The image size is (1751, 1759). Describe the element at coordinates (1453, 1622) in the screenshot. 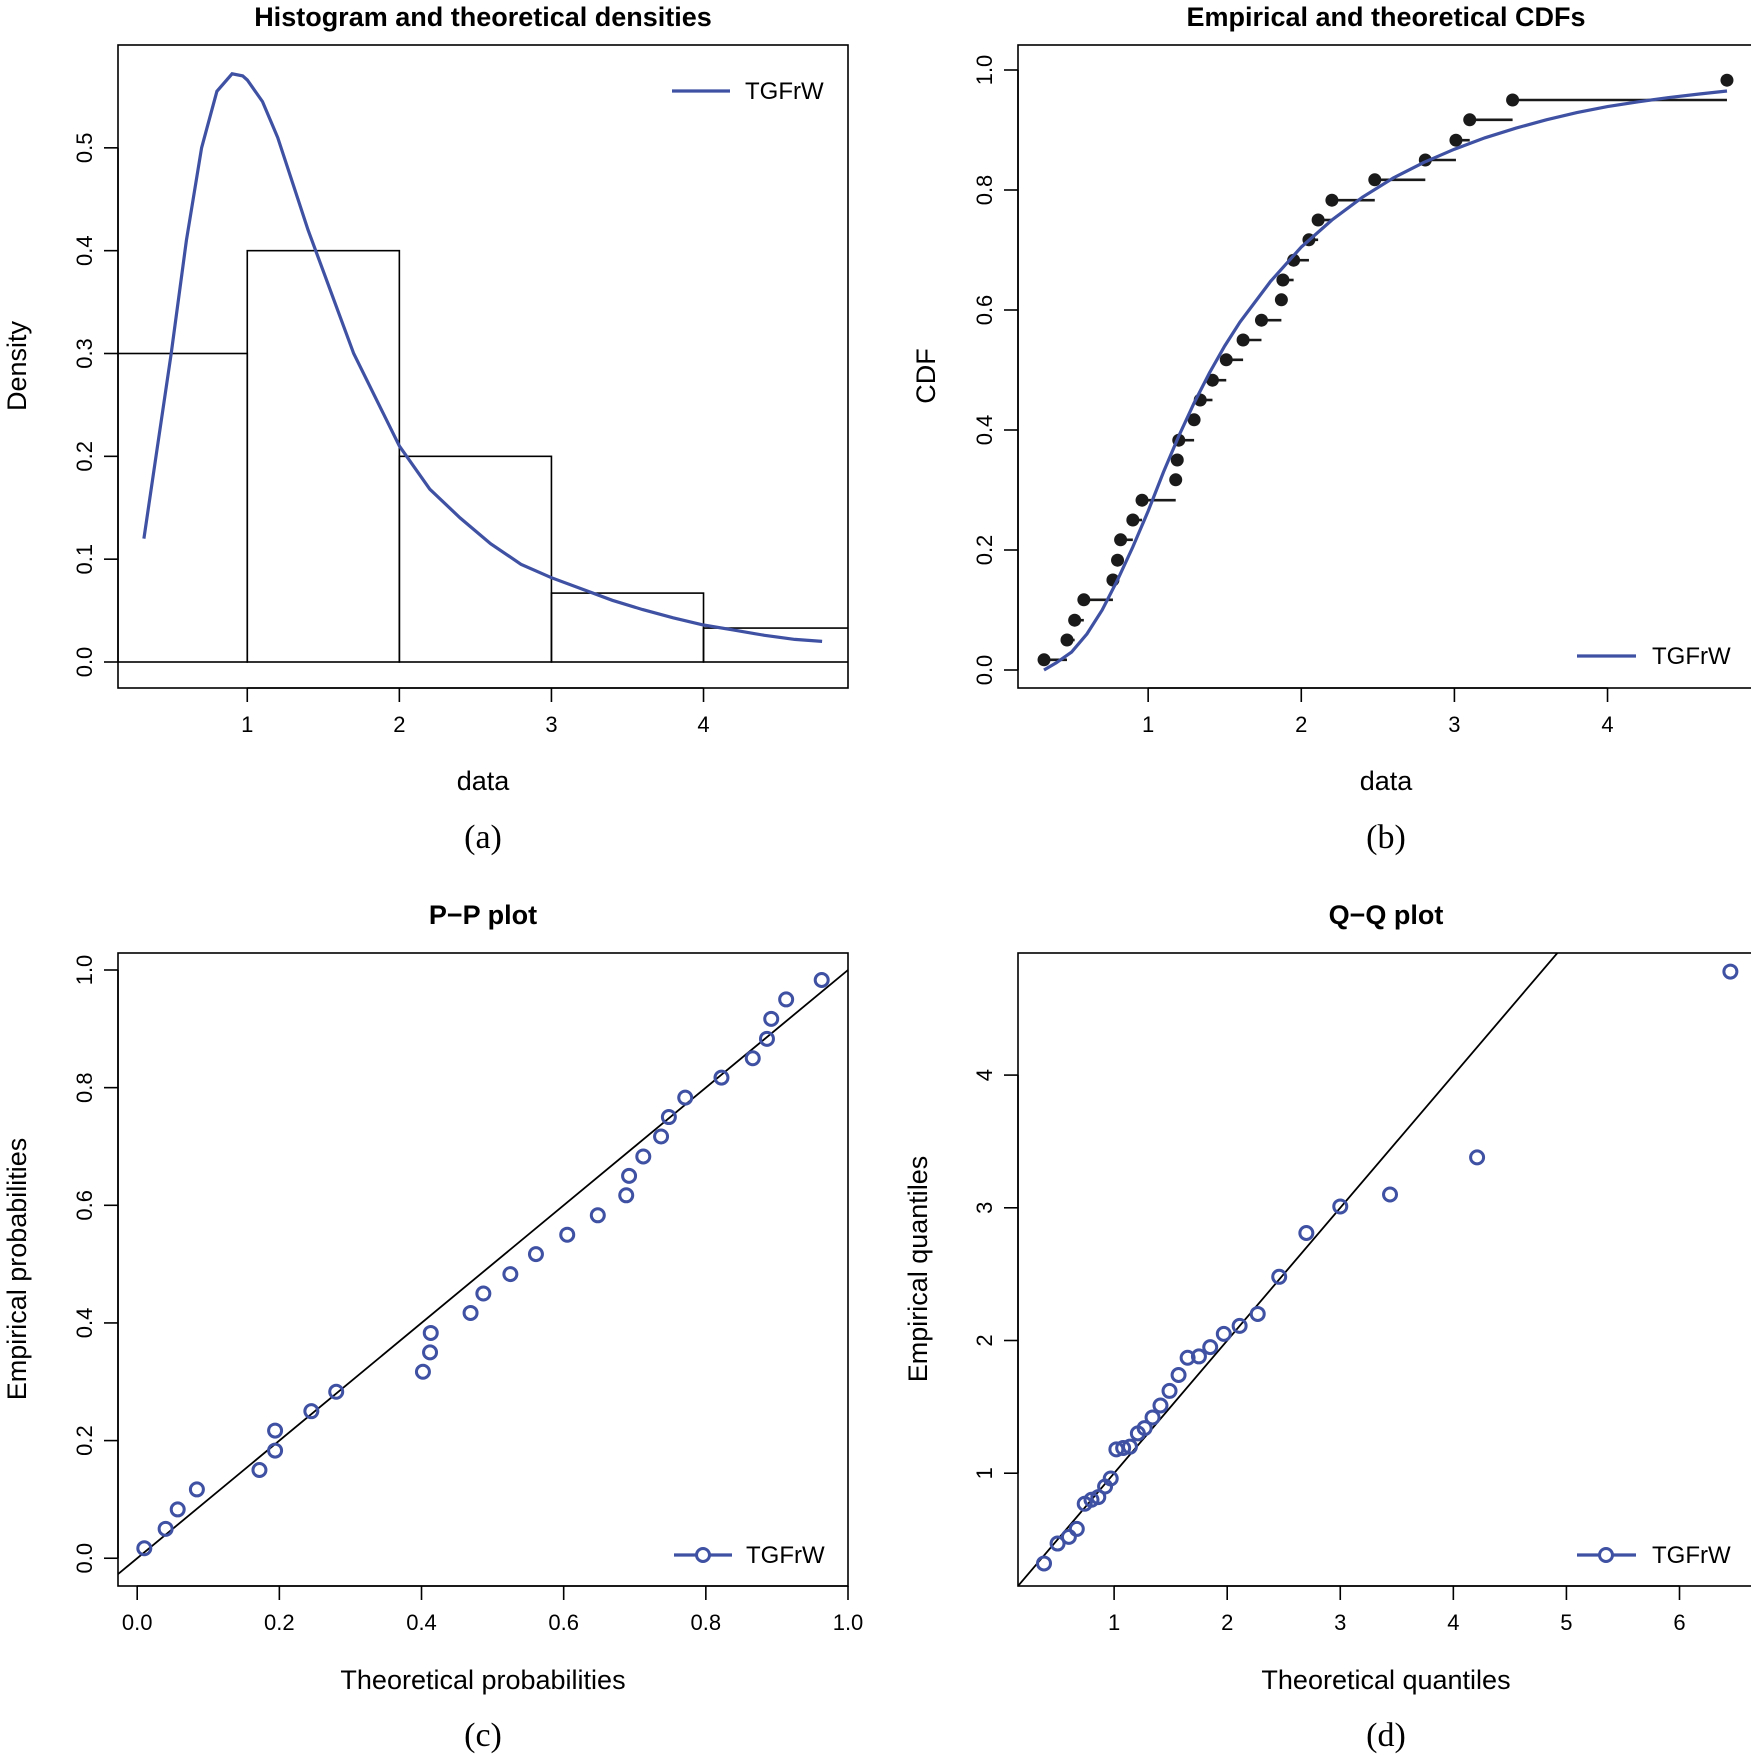

I see `panel-d-x-tick-label: 4` at that location.